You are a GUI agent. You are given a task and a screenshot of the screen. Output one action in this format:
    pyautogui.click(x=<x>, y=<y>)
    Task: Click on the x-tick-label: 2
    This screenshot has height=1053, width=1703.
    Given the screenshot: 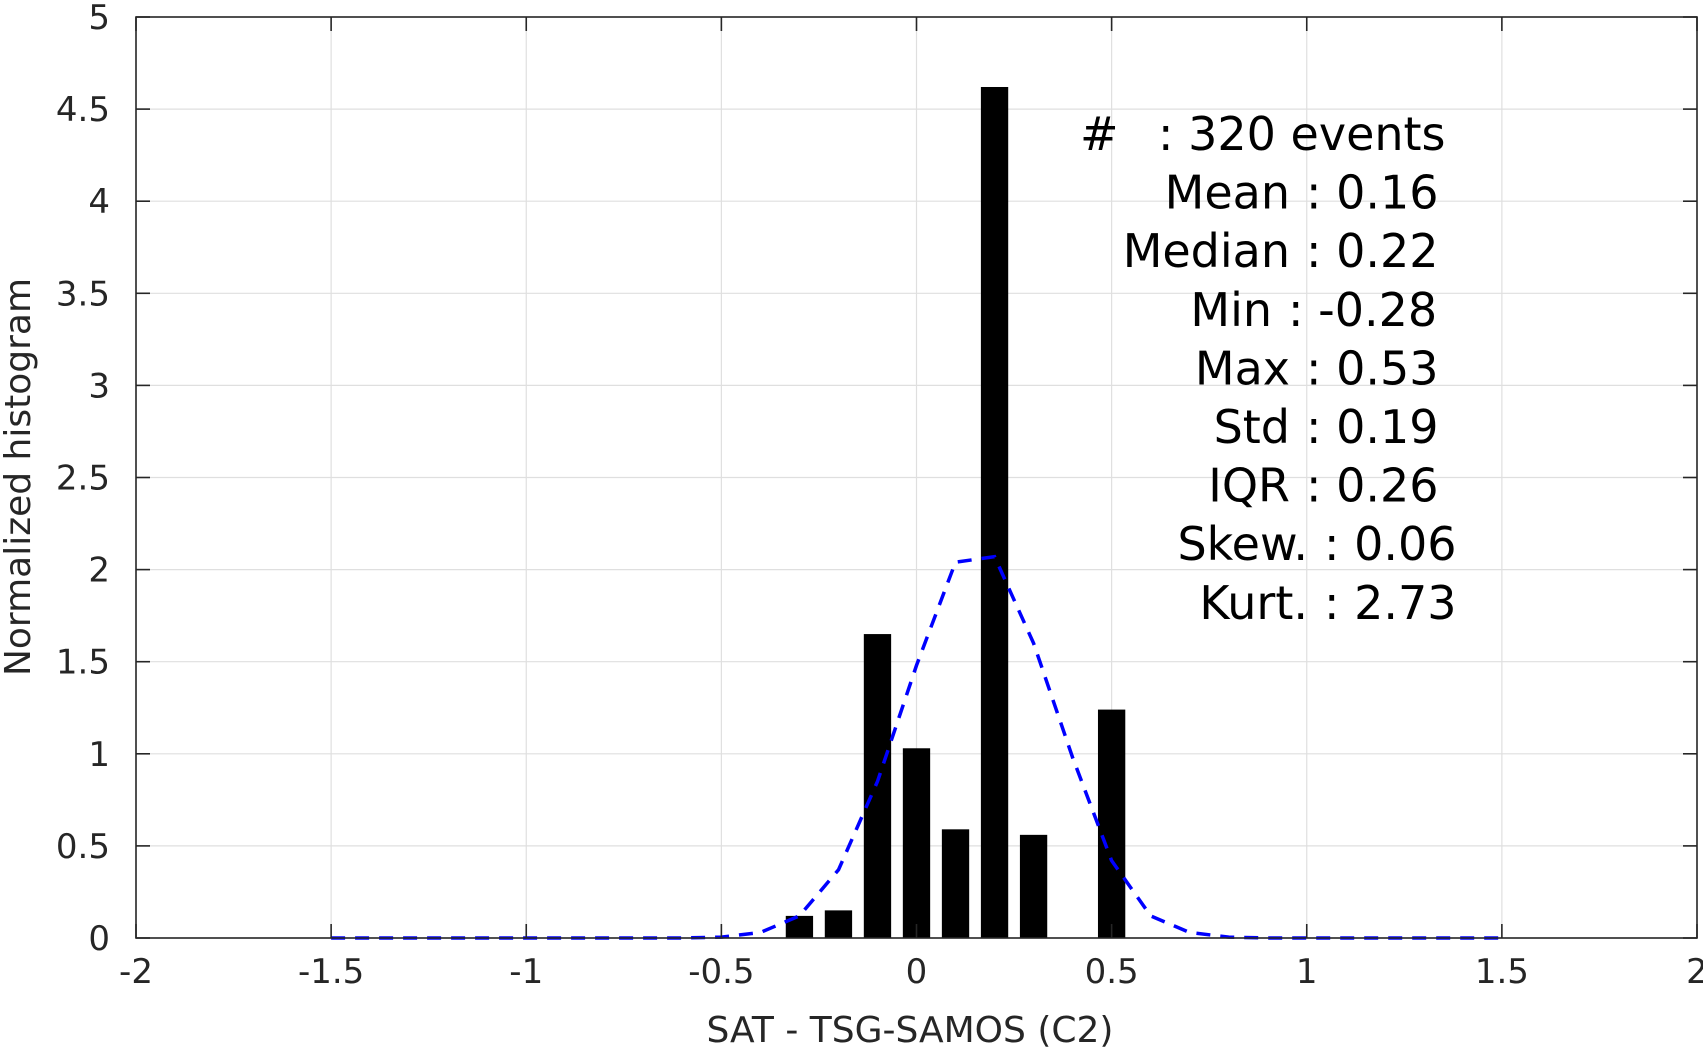 What is the action you would take?
    pyautogui.click(x=1694, y=972)
    